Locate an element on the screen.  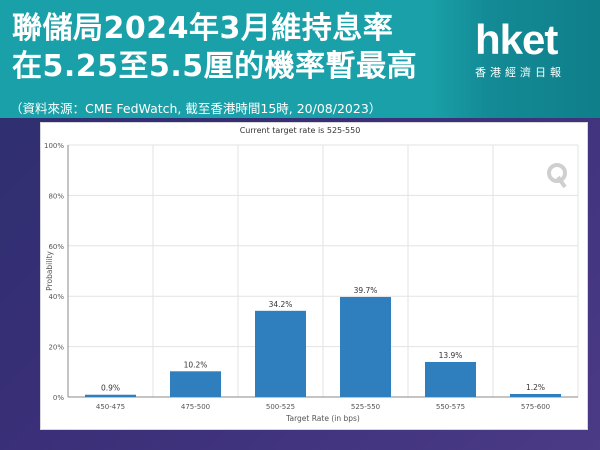
bar-value-label: 1.2% is located at coordinates (535, 387).